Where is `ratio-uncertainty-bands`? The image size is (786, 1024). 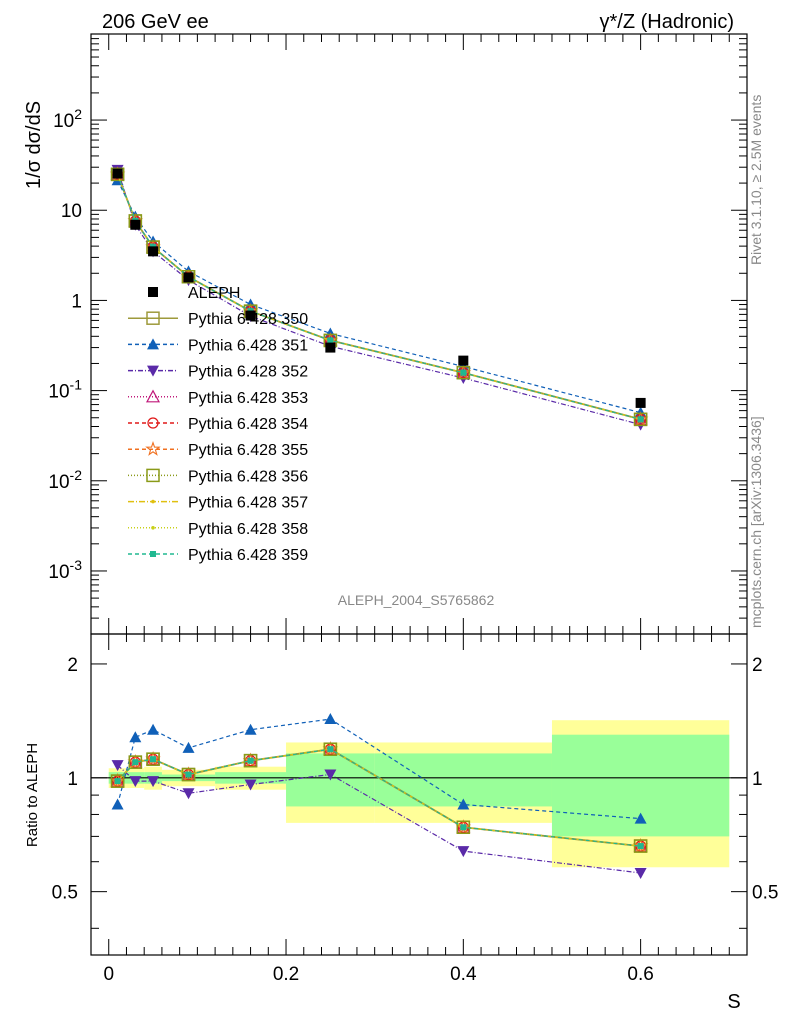
ratio-uncertainty-bands is located at coordinates (419, 794).